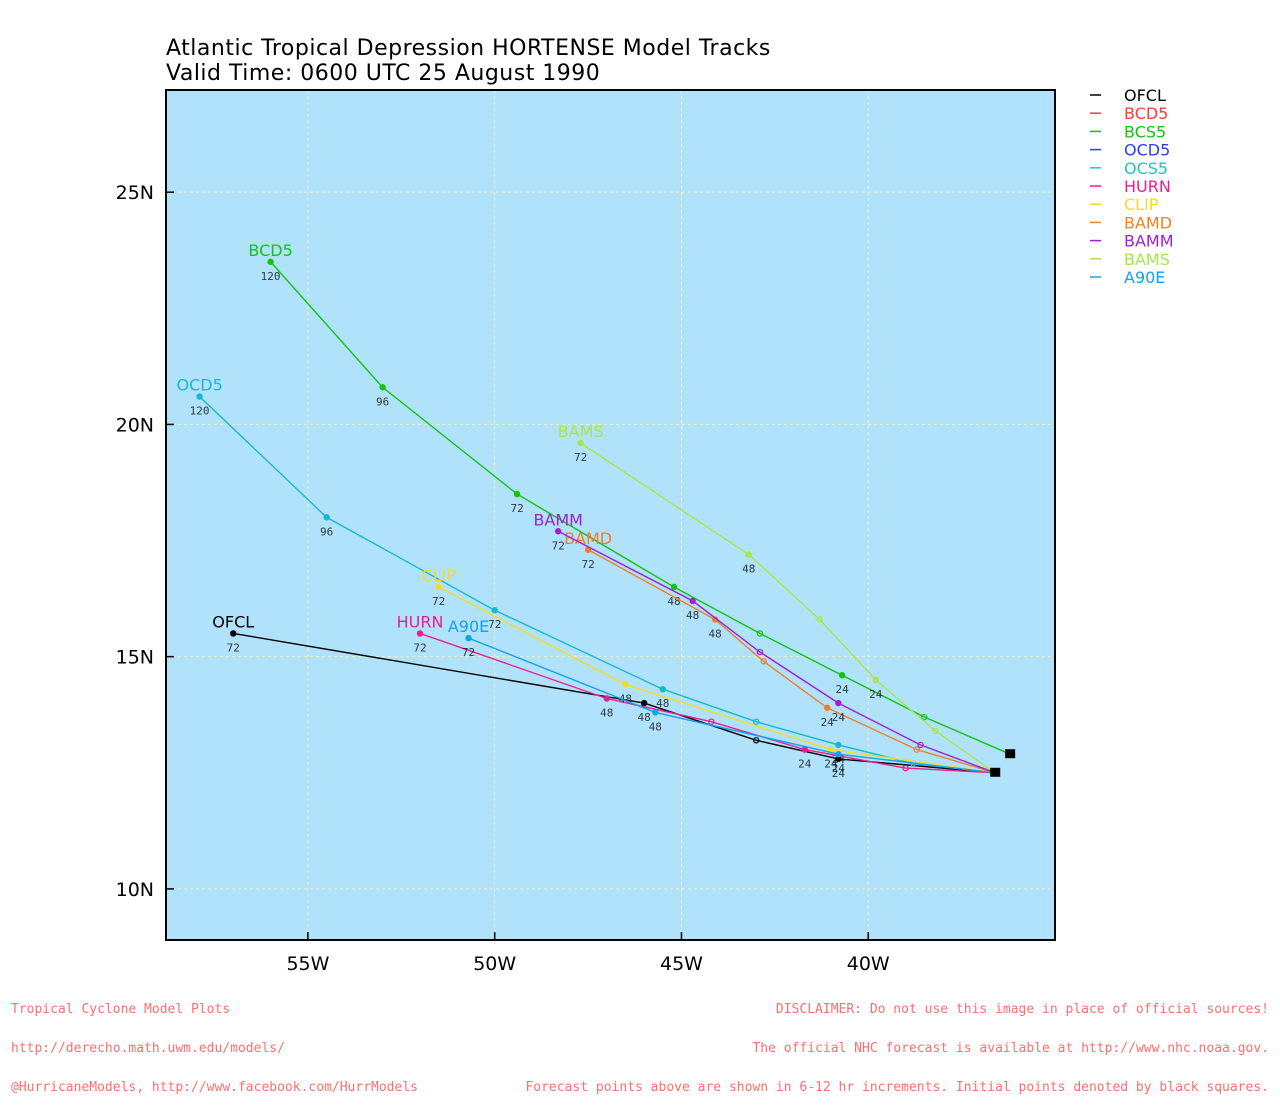  Describe the element at coordinates (868, 964) in the screenshot. I see `lon-tick-label: 40W` at that location.